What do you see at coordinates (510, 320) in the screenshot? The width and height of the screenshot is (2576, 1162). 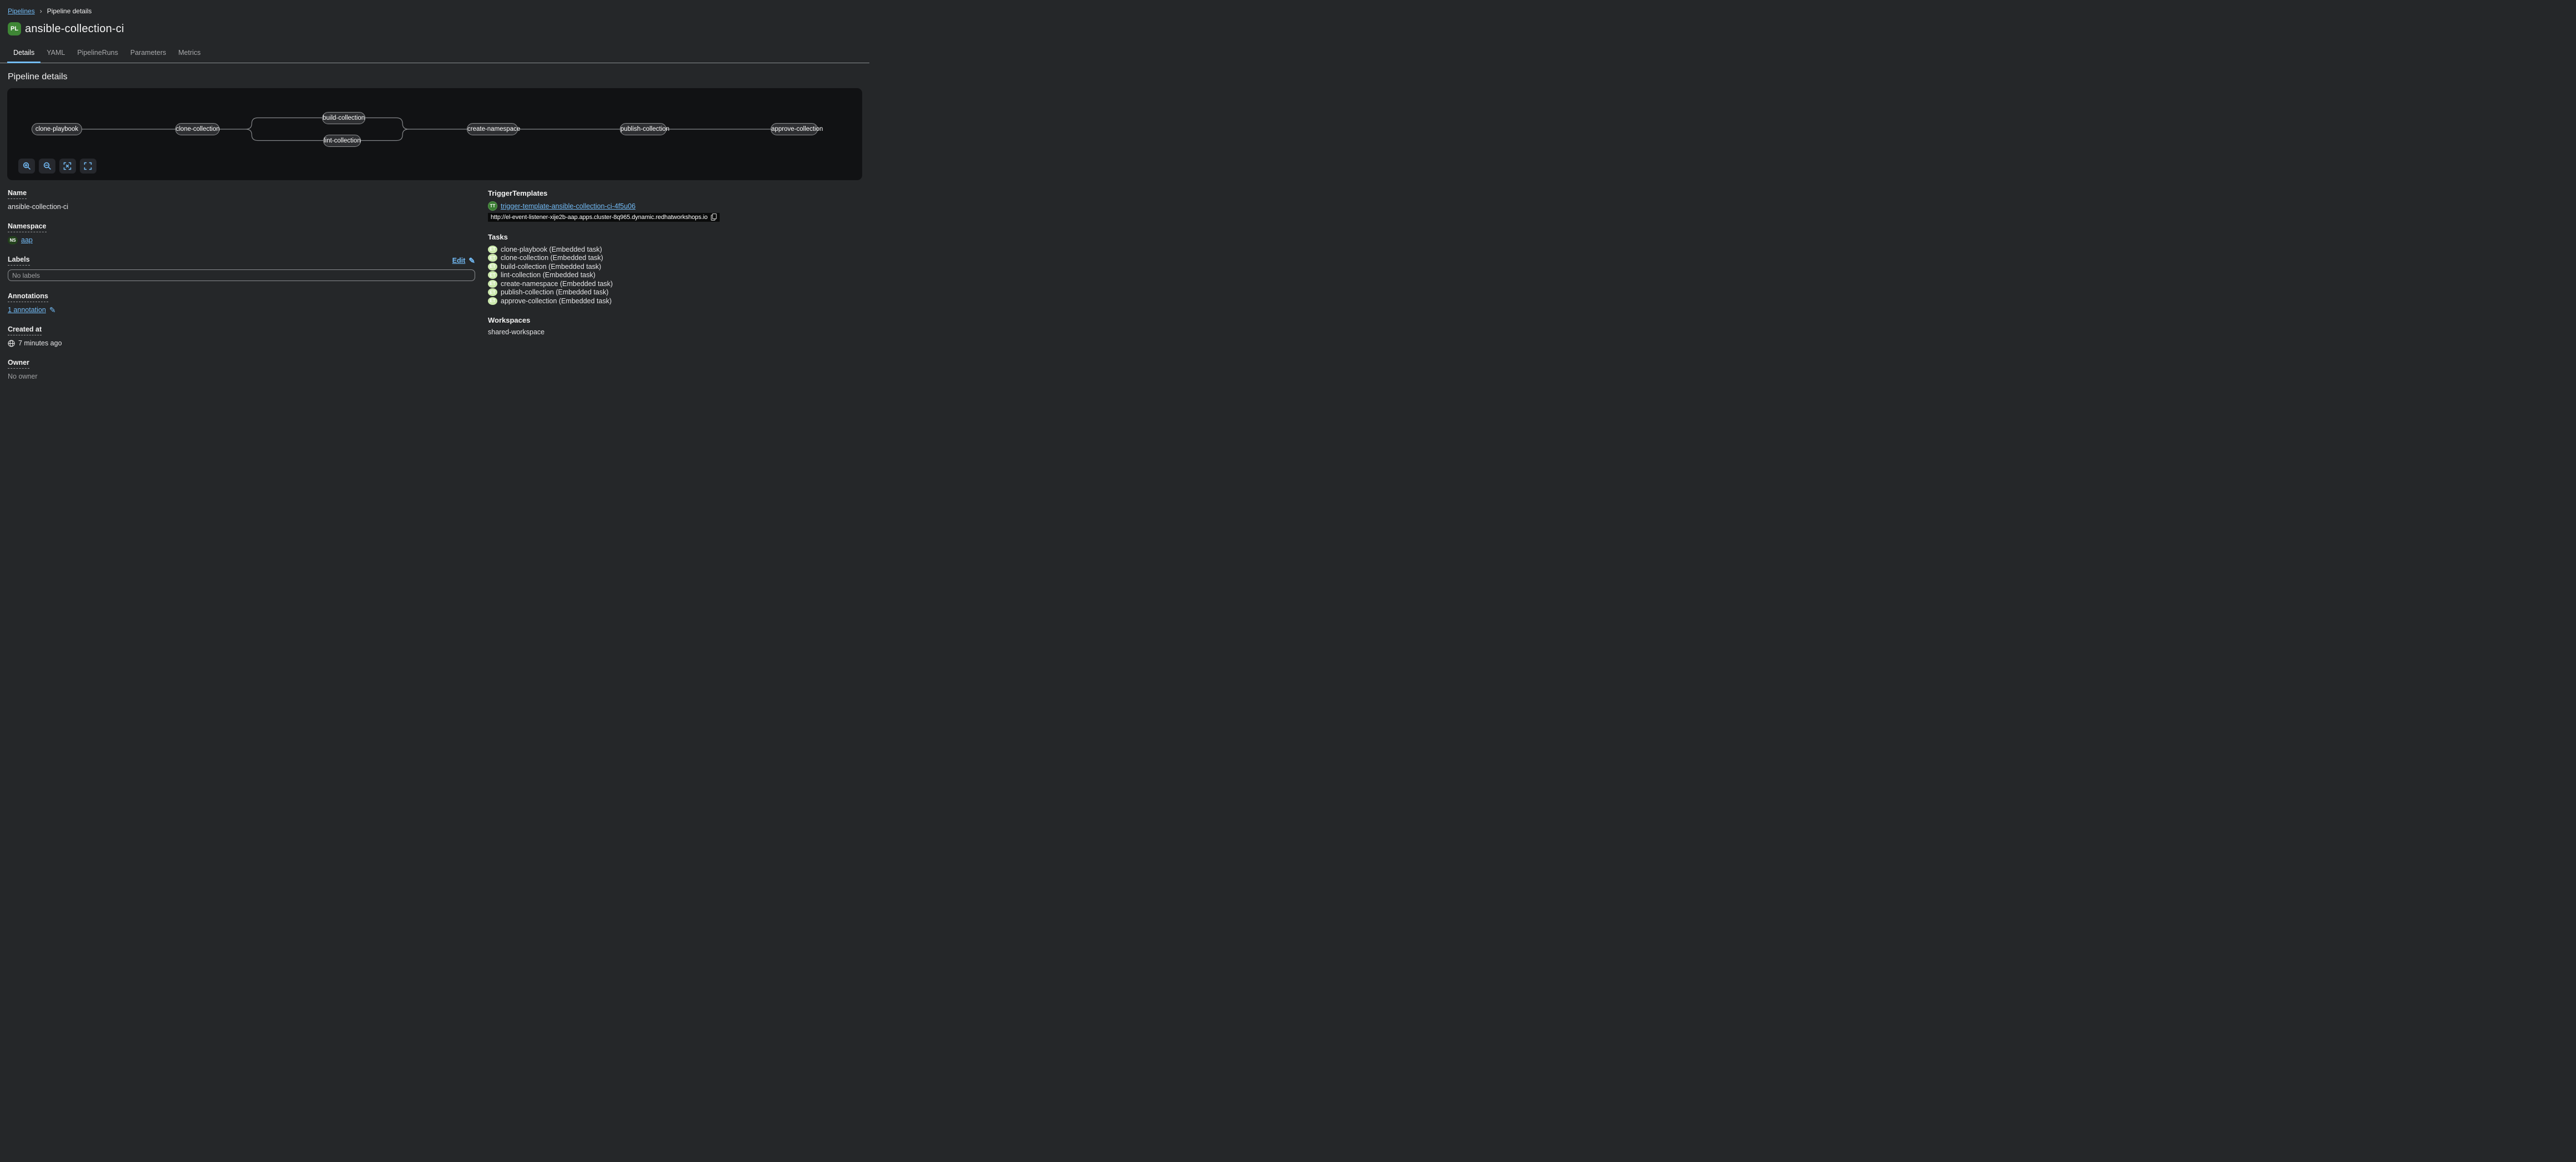 I see `workspaces-heading: Workspaces` at bounding box center [510, 320].